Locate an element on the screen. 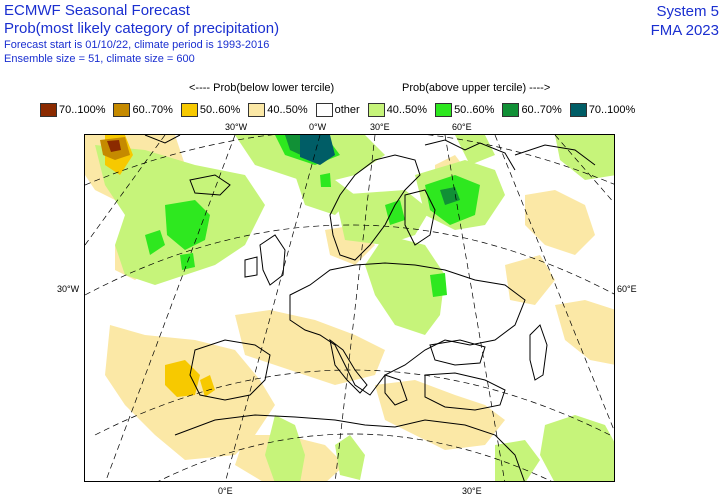  system-block: System 5 FMA 2023 is located at coordinates (685, 22).